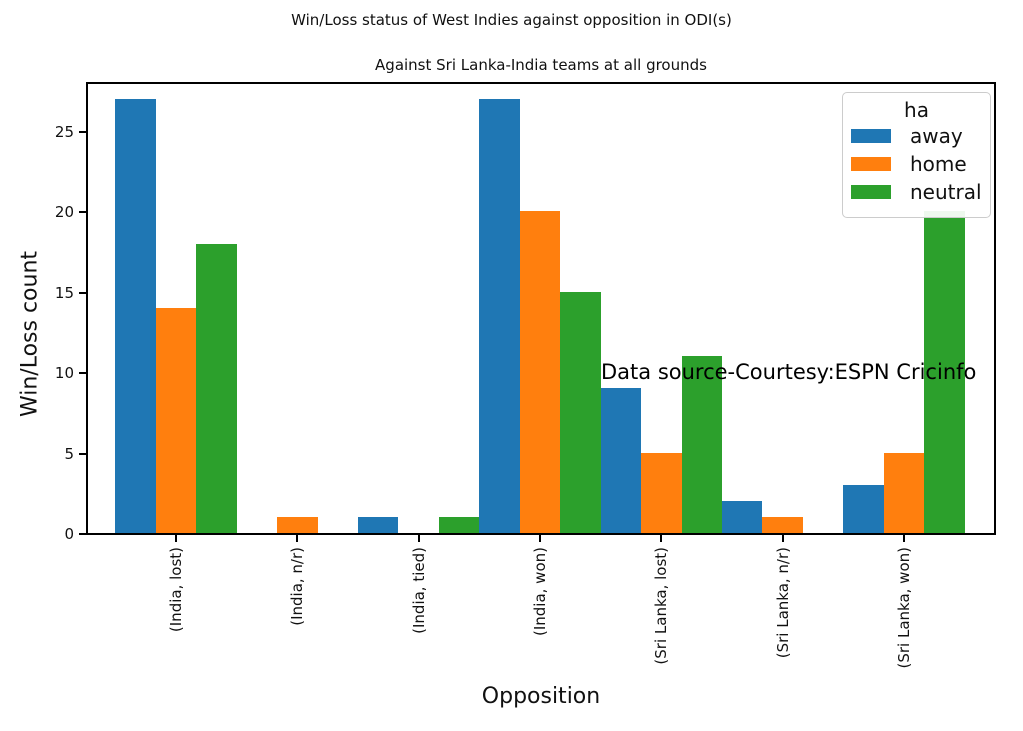 The image size is (1023, 731). Describe the element at coordinates (64, 132) in the screenshot. I see `y-tick-label-25: 25` at that location.